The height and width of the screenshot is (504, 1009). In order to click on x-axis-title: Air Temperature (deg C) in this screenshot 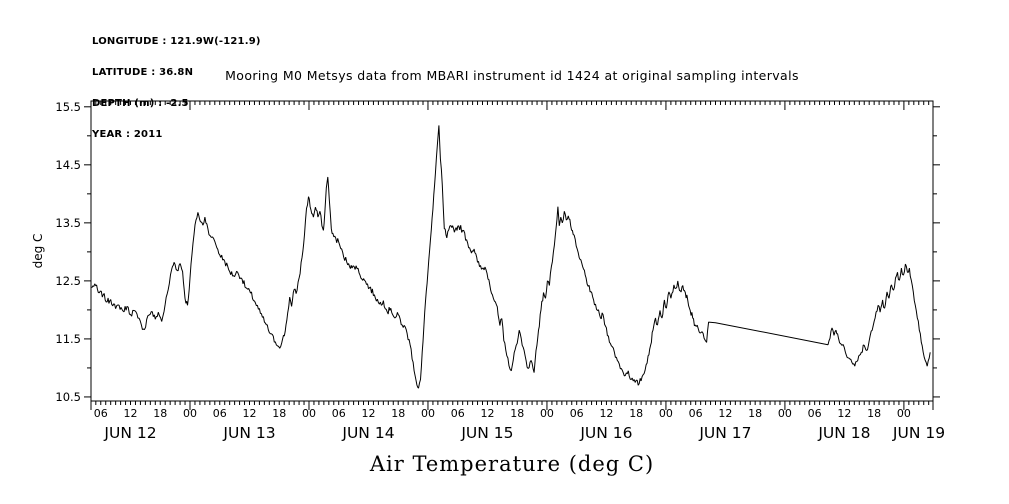, I will do `click(512, 464)`.